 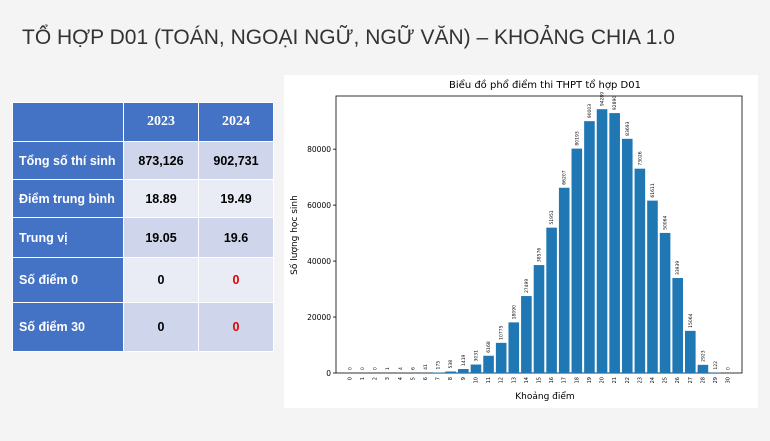 I want to click on value-label: 3031, so click(x=476, y=356).